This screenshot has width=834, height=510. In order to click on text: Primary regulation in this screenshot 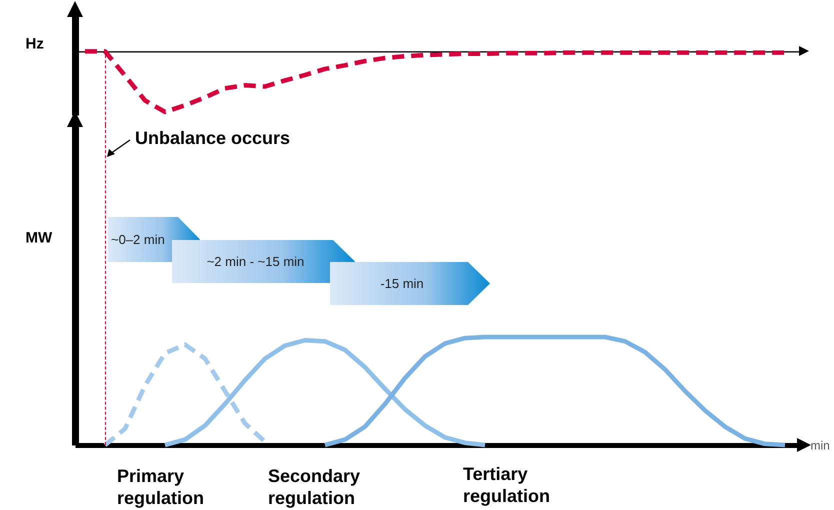, I will do `click(161, 487)`.